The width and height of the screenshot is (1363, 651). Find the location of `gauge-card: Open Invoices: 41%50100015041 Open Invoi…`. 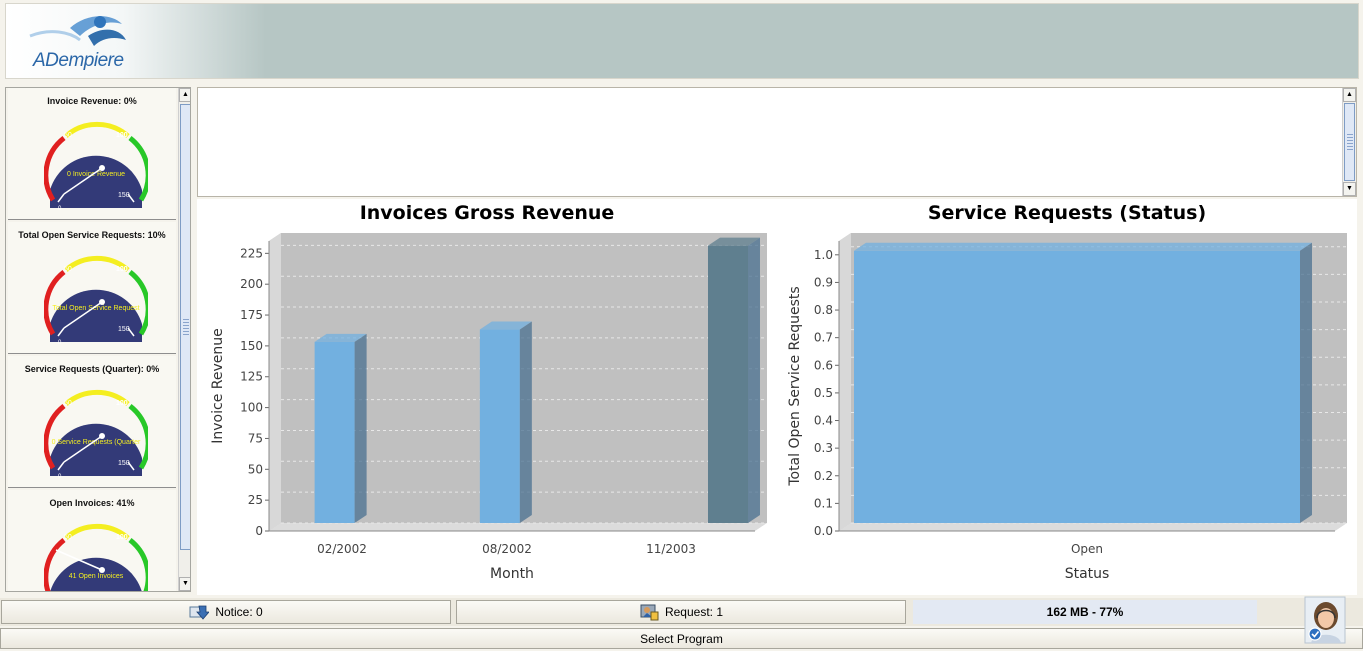

gauge-card: Open Invoices: 41%50100015041 Open Invoi… is located at coordinates (92, 540).